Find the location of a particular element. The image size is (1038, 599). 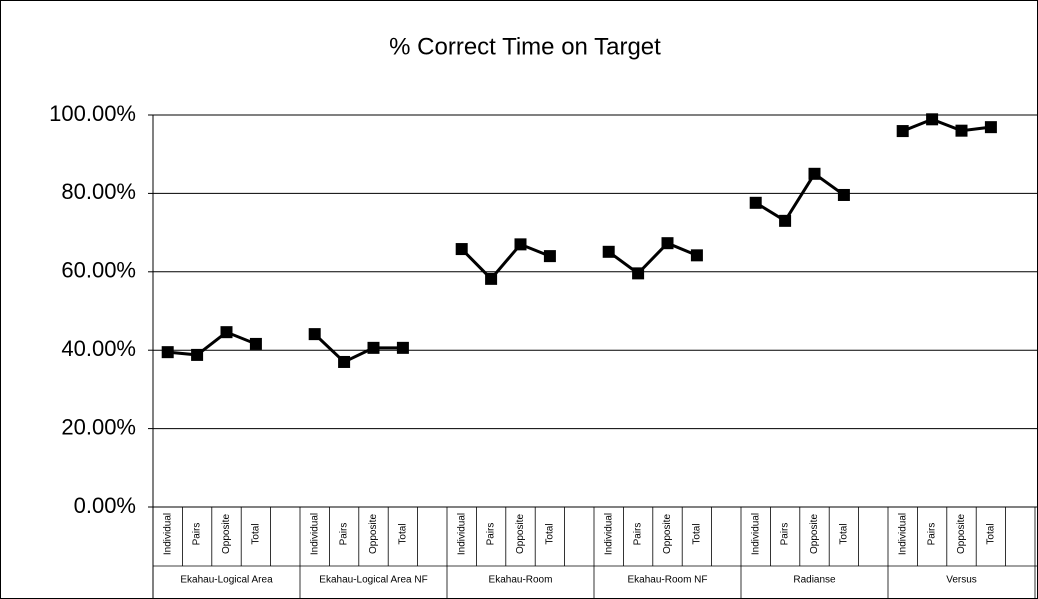

y-tick-label: 100.00% is located at coordinates (92, 113).